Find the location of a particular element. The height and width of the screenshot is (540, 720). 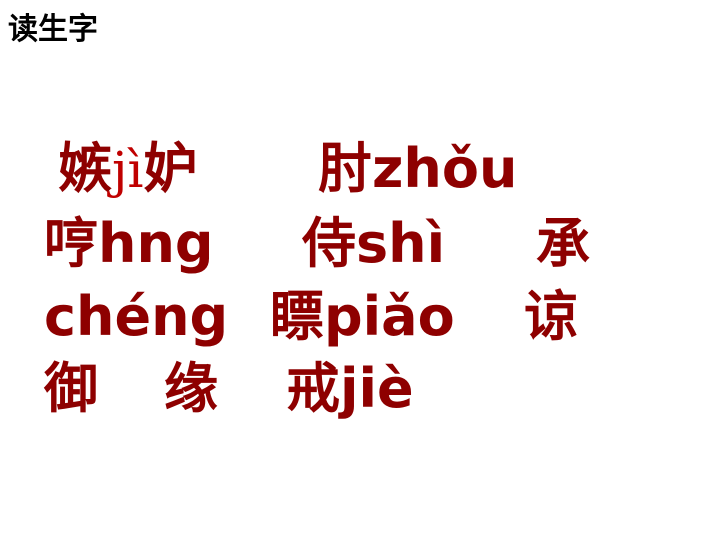

vocab-item: 侍shì is located at coordinates (374, 243).